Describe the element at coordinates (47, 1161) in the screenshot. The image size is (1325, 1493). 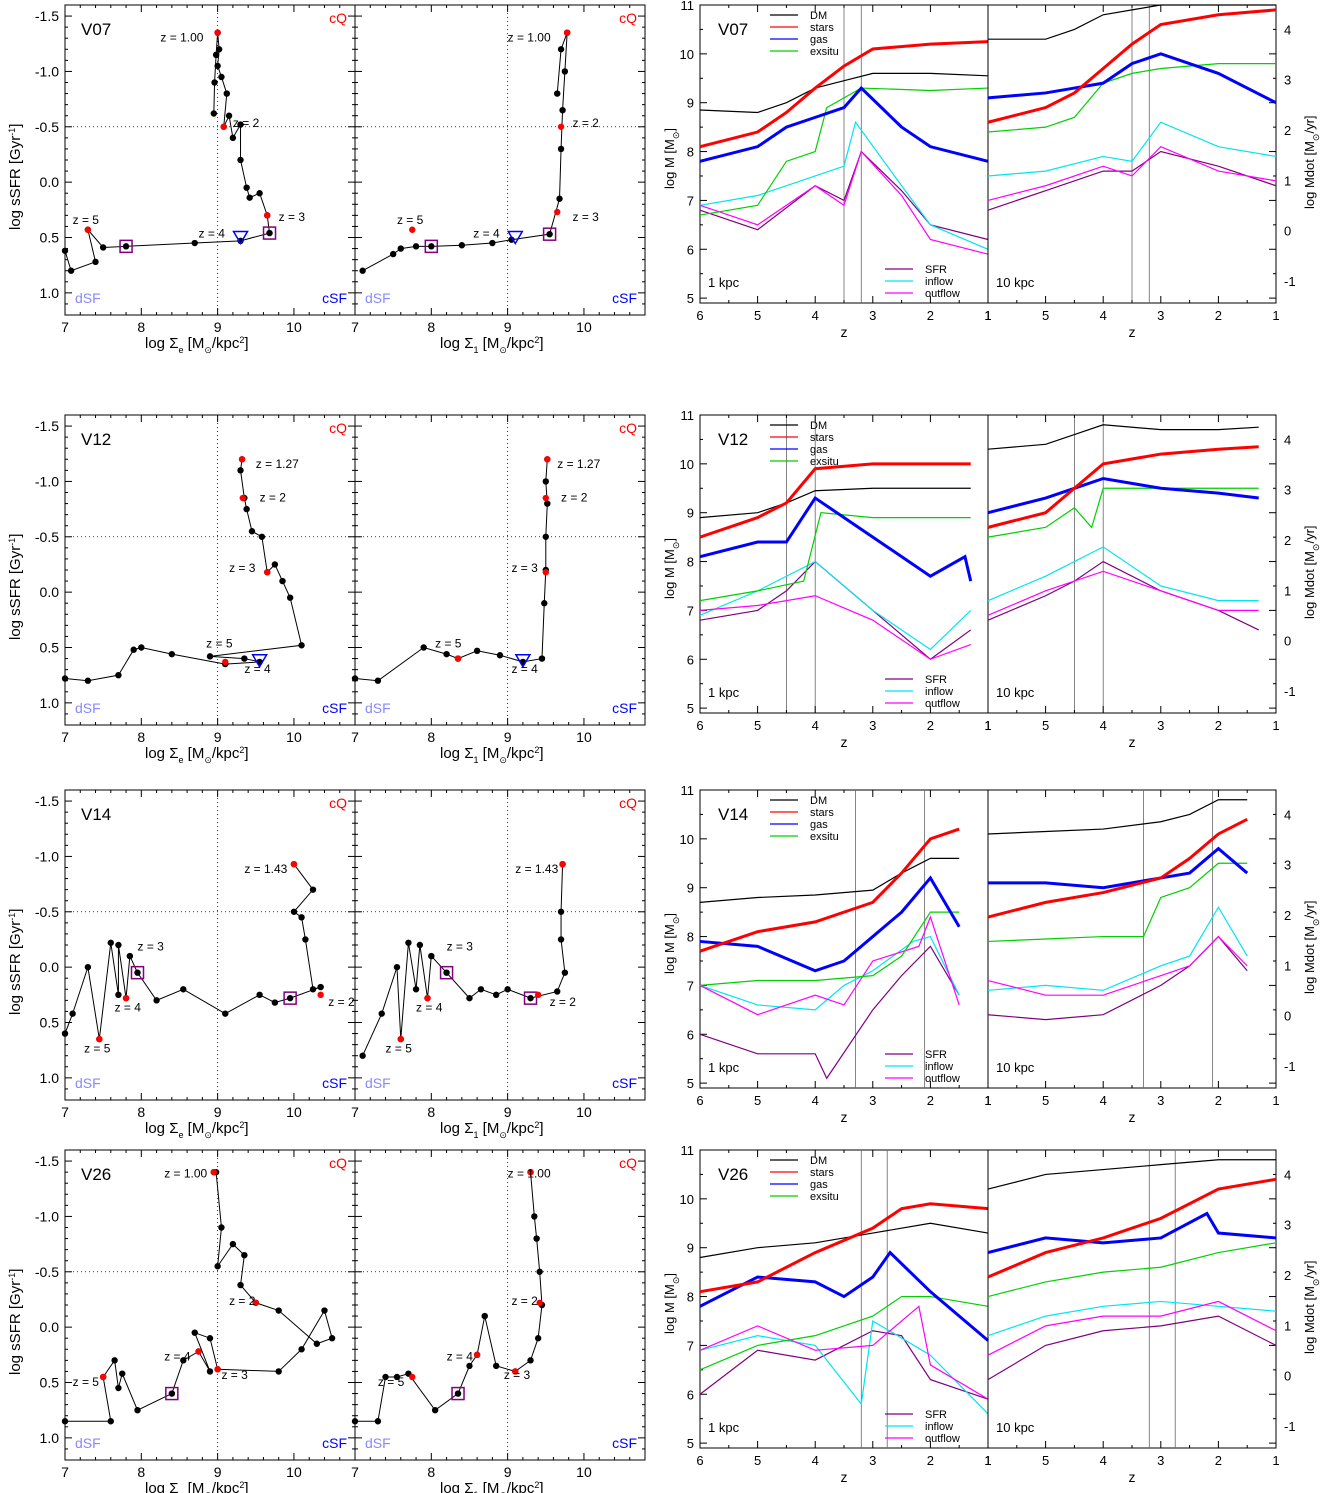
I see `y-tick-label: -1.5` at that location.